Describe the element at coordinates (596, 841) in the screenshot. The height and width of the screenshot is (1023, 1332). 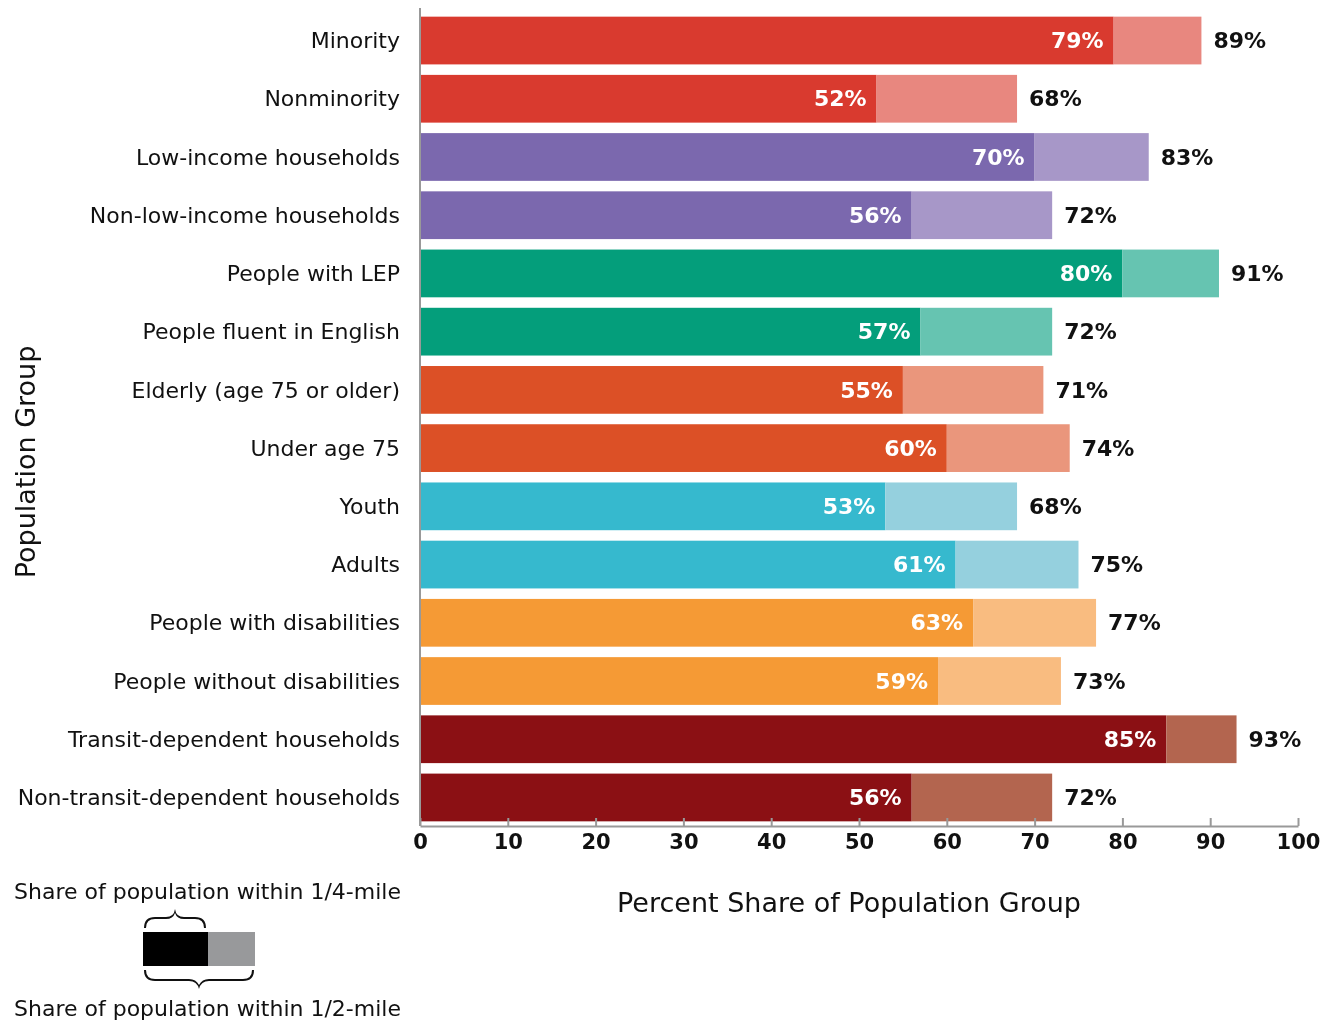
I see `x-tick-label: 20` at that location.